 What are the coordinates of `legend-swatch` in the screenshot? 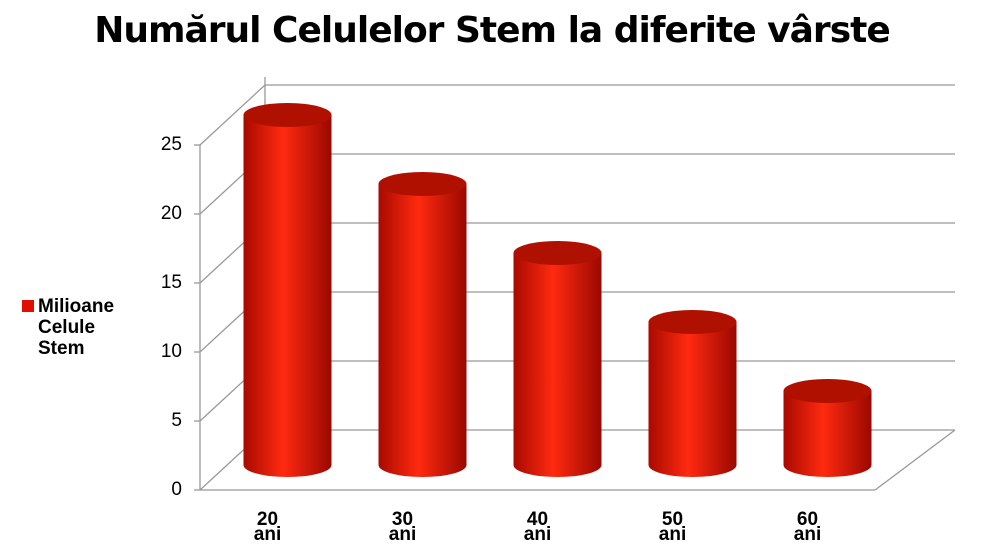 It's located at (28, 306).